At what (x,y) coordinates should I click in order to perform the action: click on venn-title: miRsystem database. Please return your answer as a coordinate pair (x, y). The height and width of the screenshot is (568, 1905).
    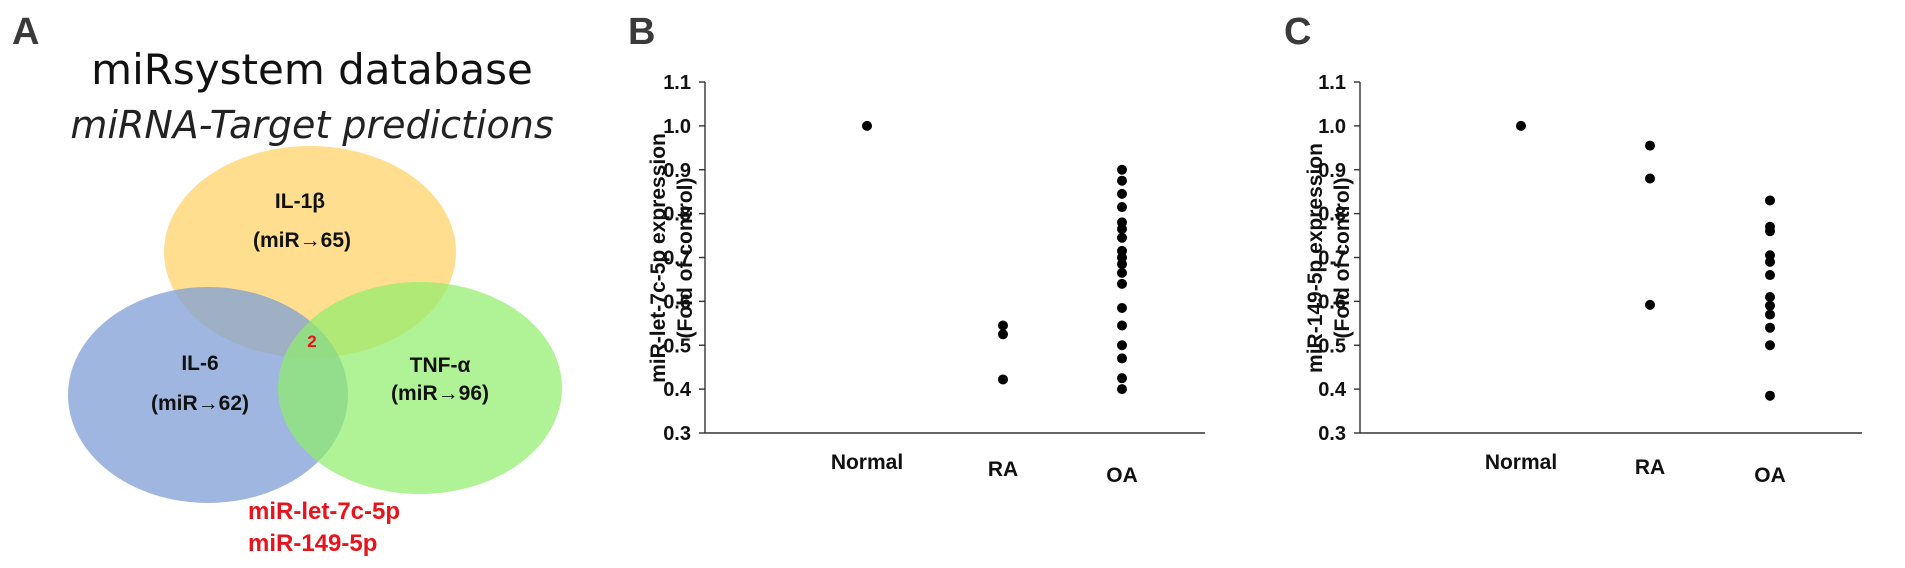
    Looking at the image, I should click on (312, 69).